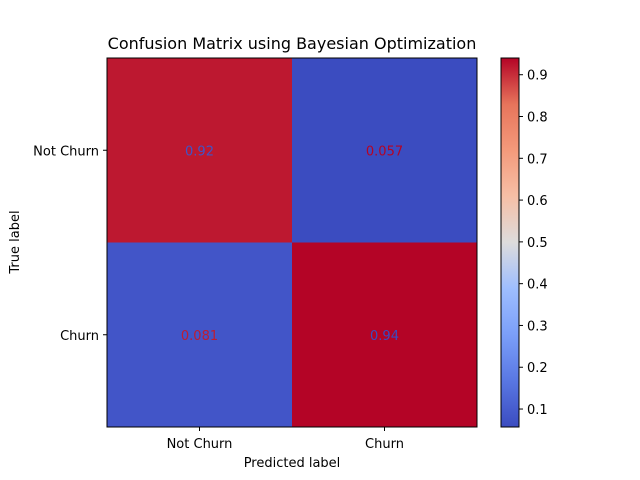 This screenshot has width=640, height=480. Describe the element at coordinates (510, 242) in the screenshot. I see `colorbar` at that location.